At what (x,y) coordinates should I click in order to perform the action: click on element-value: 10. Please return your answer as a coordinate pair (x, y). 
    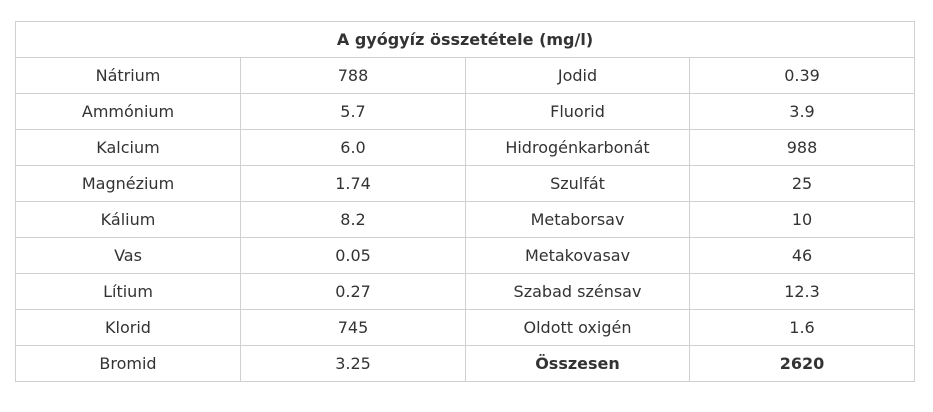
    Looking at the image, I should click on (802, 219).